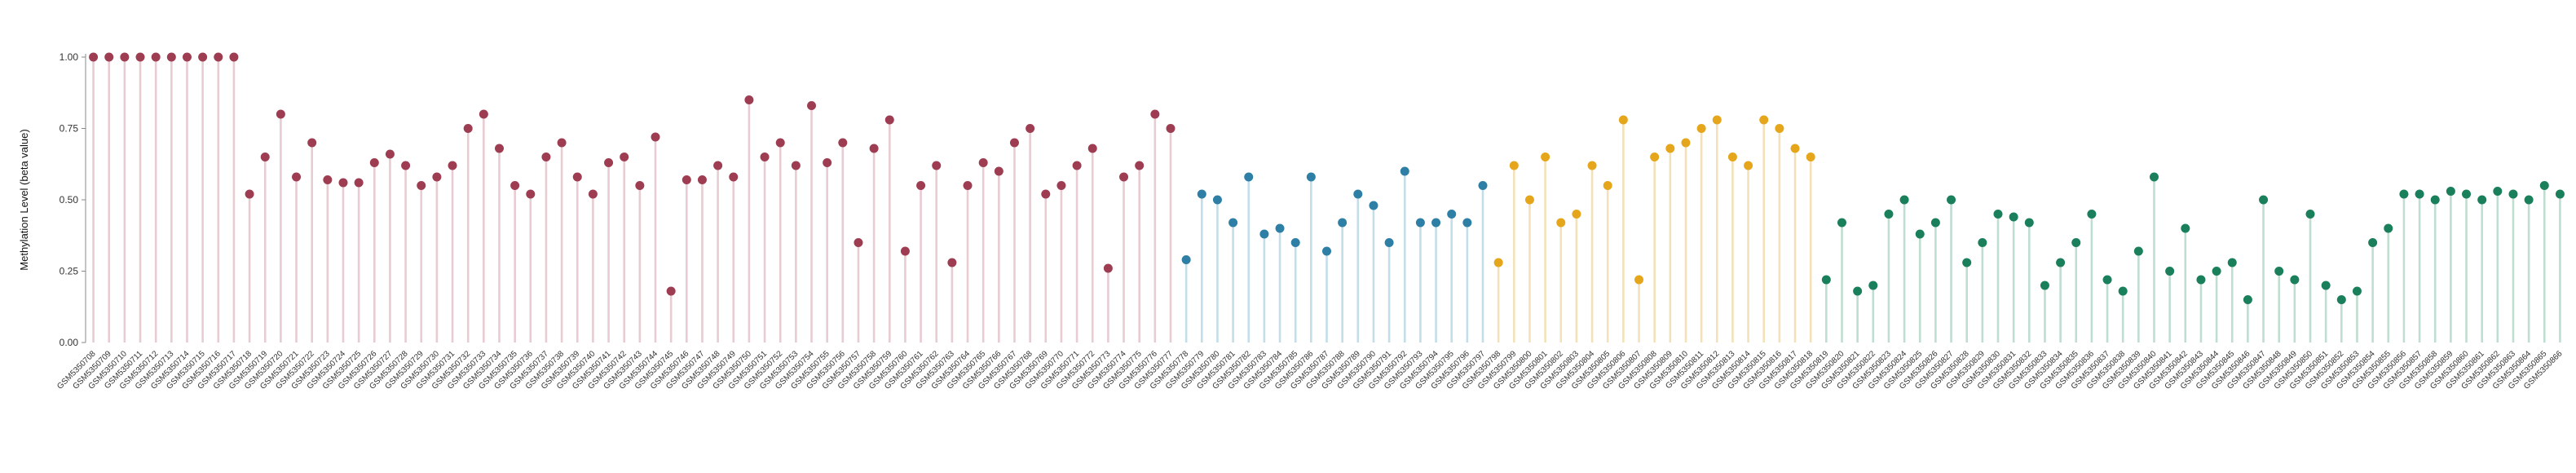 Image resolution: width=2576 pixels, height=473 pixels. Describe the element at coordinates (69, 271) in the screenshot. I see `y-tick-label: 0.25` at that location.